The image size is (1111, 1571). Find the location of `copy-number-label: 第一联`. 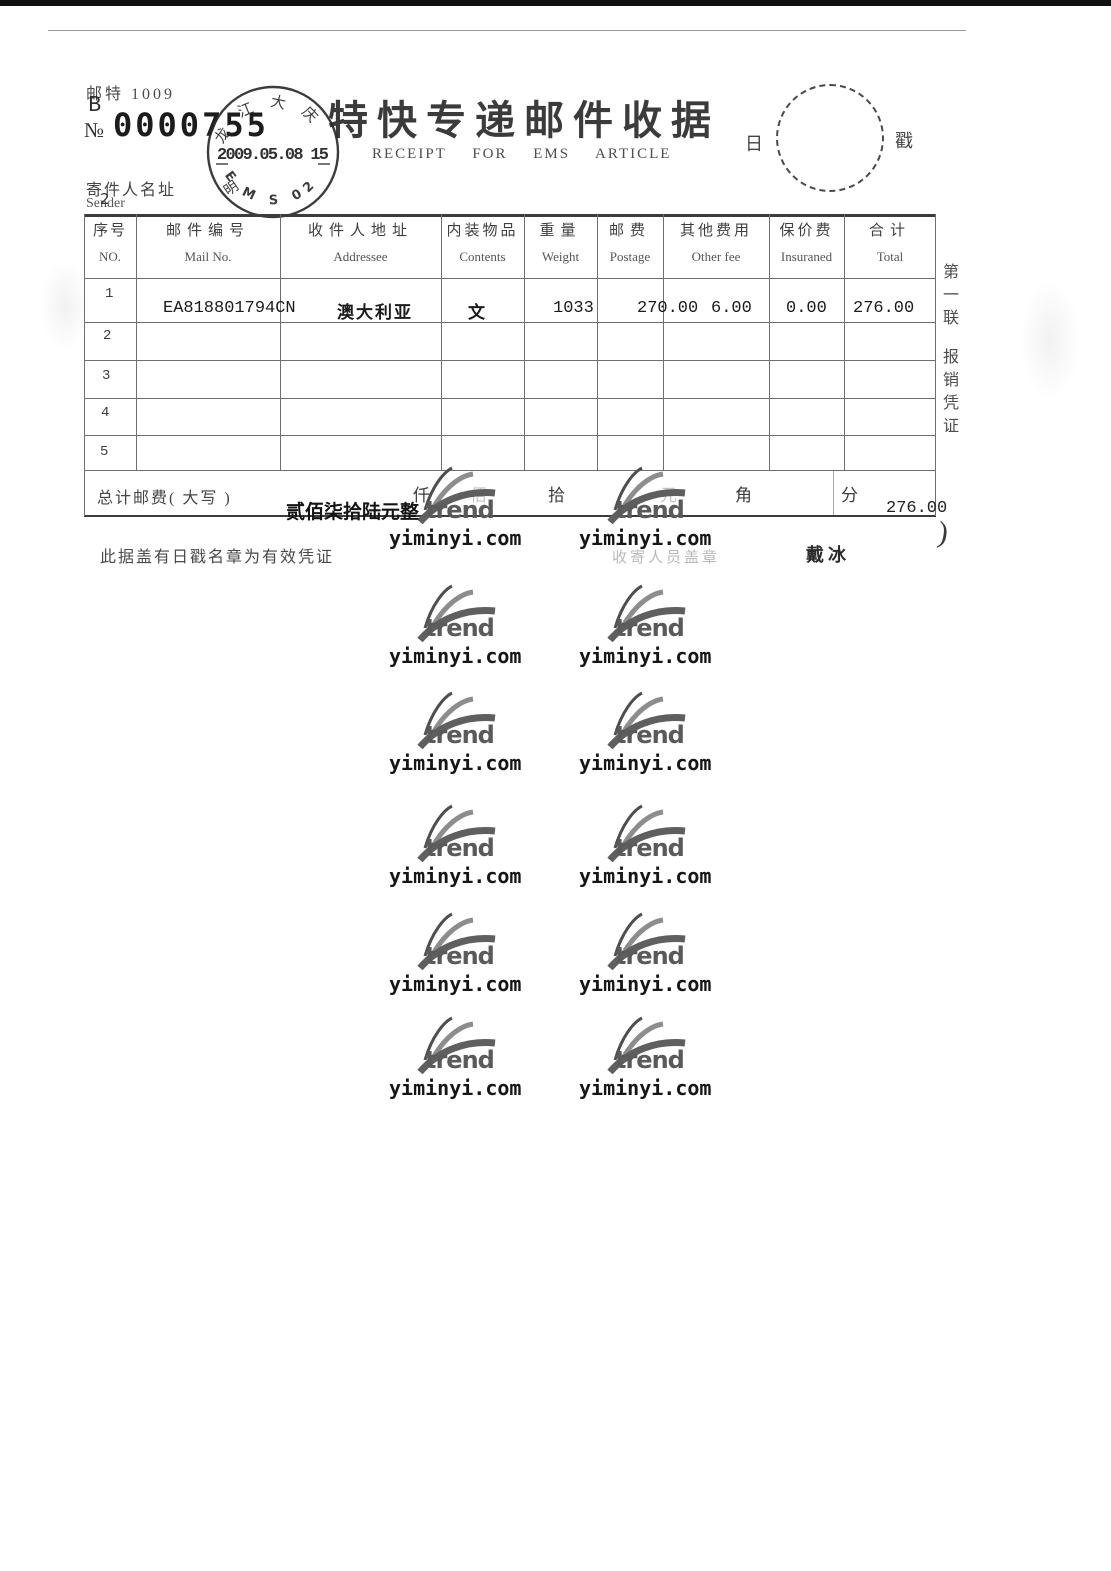

copy-number-label: 第一联 is located at coordinates (948, 297).